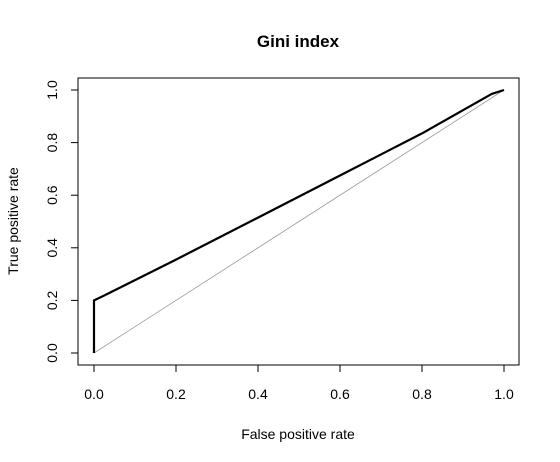 Image resolution: width=560 pixels, height=462 pixels. Describe the element at coordinates (61, 221) in the screenshot. I see `y-axis: 0.0 0.2 0.4 0.6 0.8 1.0` at that location.